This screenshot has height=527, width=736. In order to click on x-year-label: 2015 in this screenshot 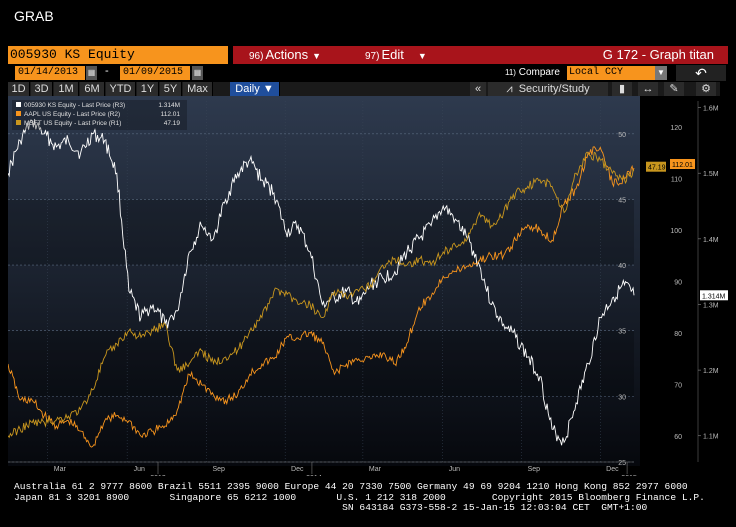, I will do `click(629, 475)`.